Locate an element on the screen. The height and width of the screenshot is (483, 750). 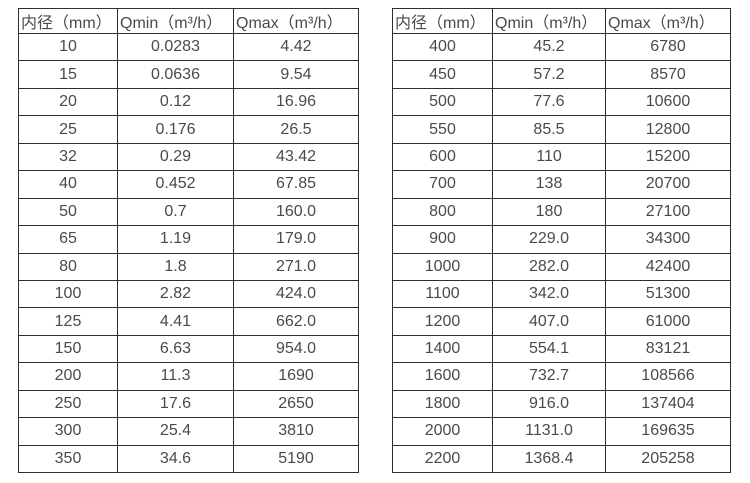
table-cell: 1400 is located at coordinates (442, 349).